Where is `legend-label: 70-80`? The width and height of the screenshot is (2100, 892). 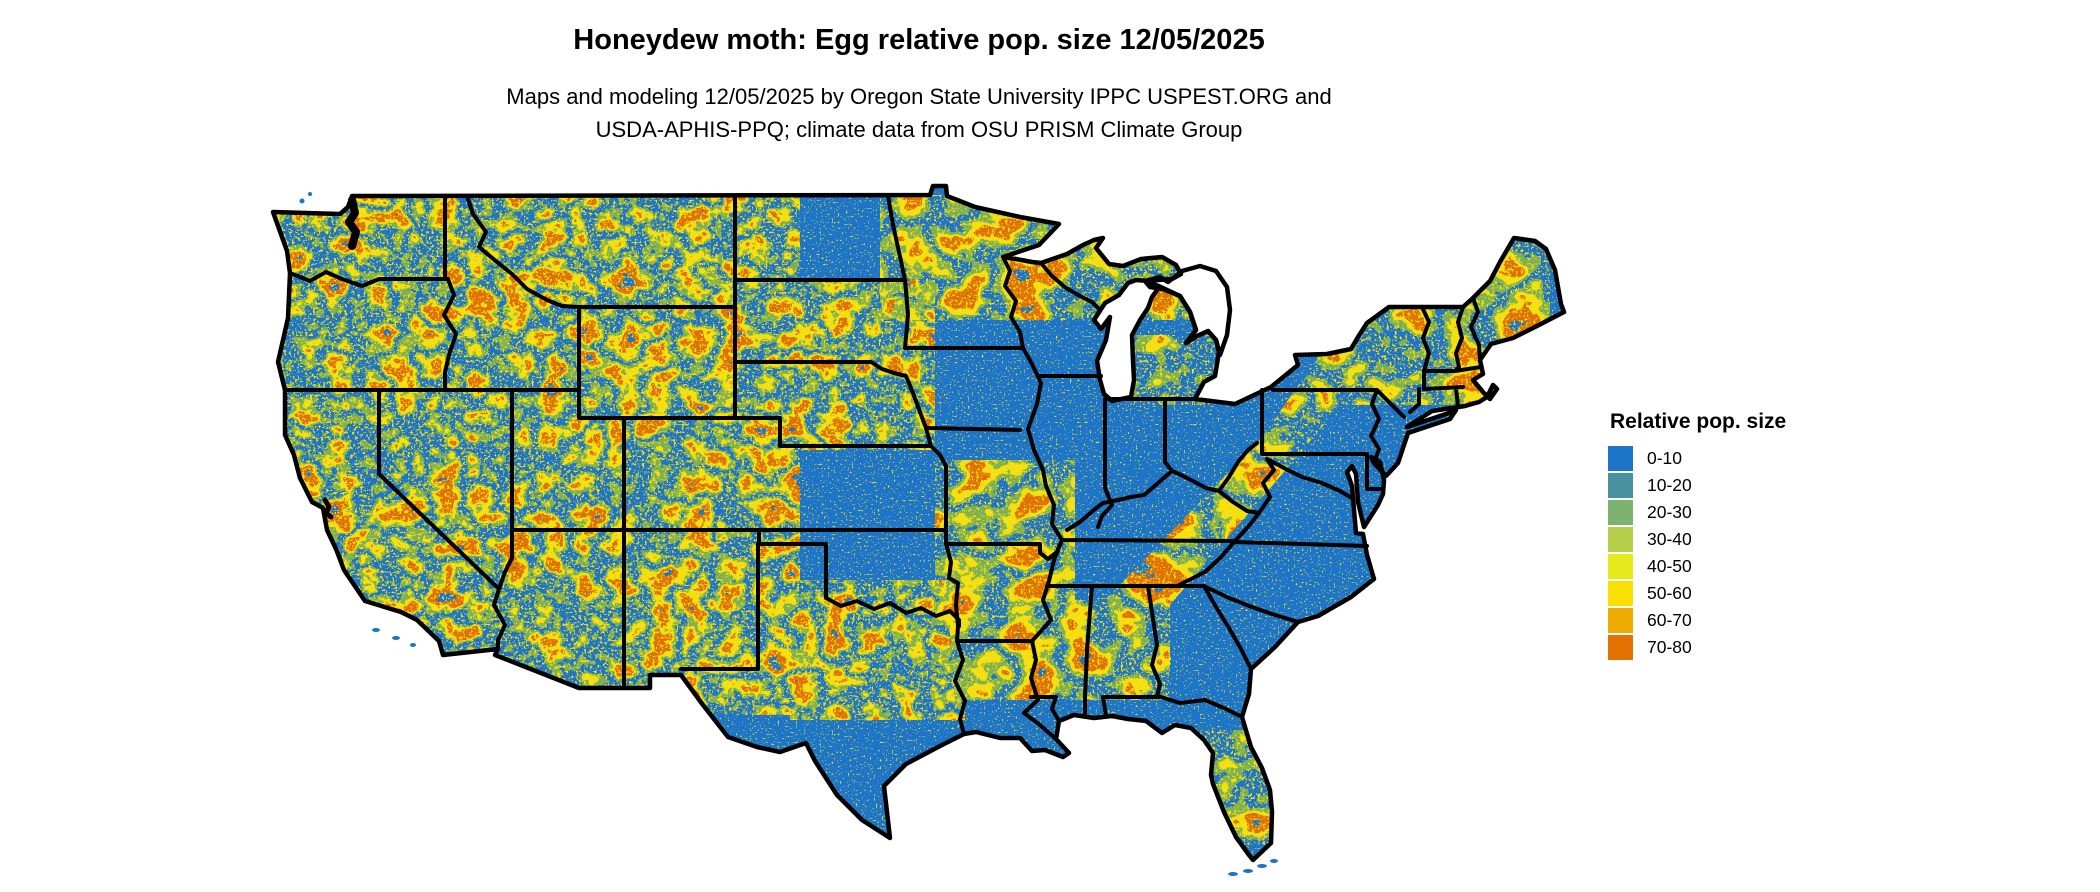
legend-label: 70-80 is located at coordinates (1669, 647).